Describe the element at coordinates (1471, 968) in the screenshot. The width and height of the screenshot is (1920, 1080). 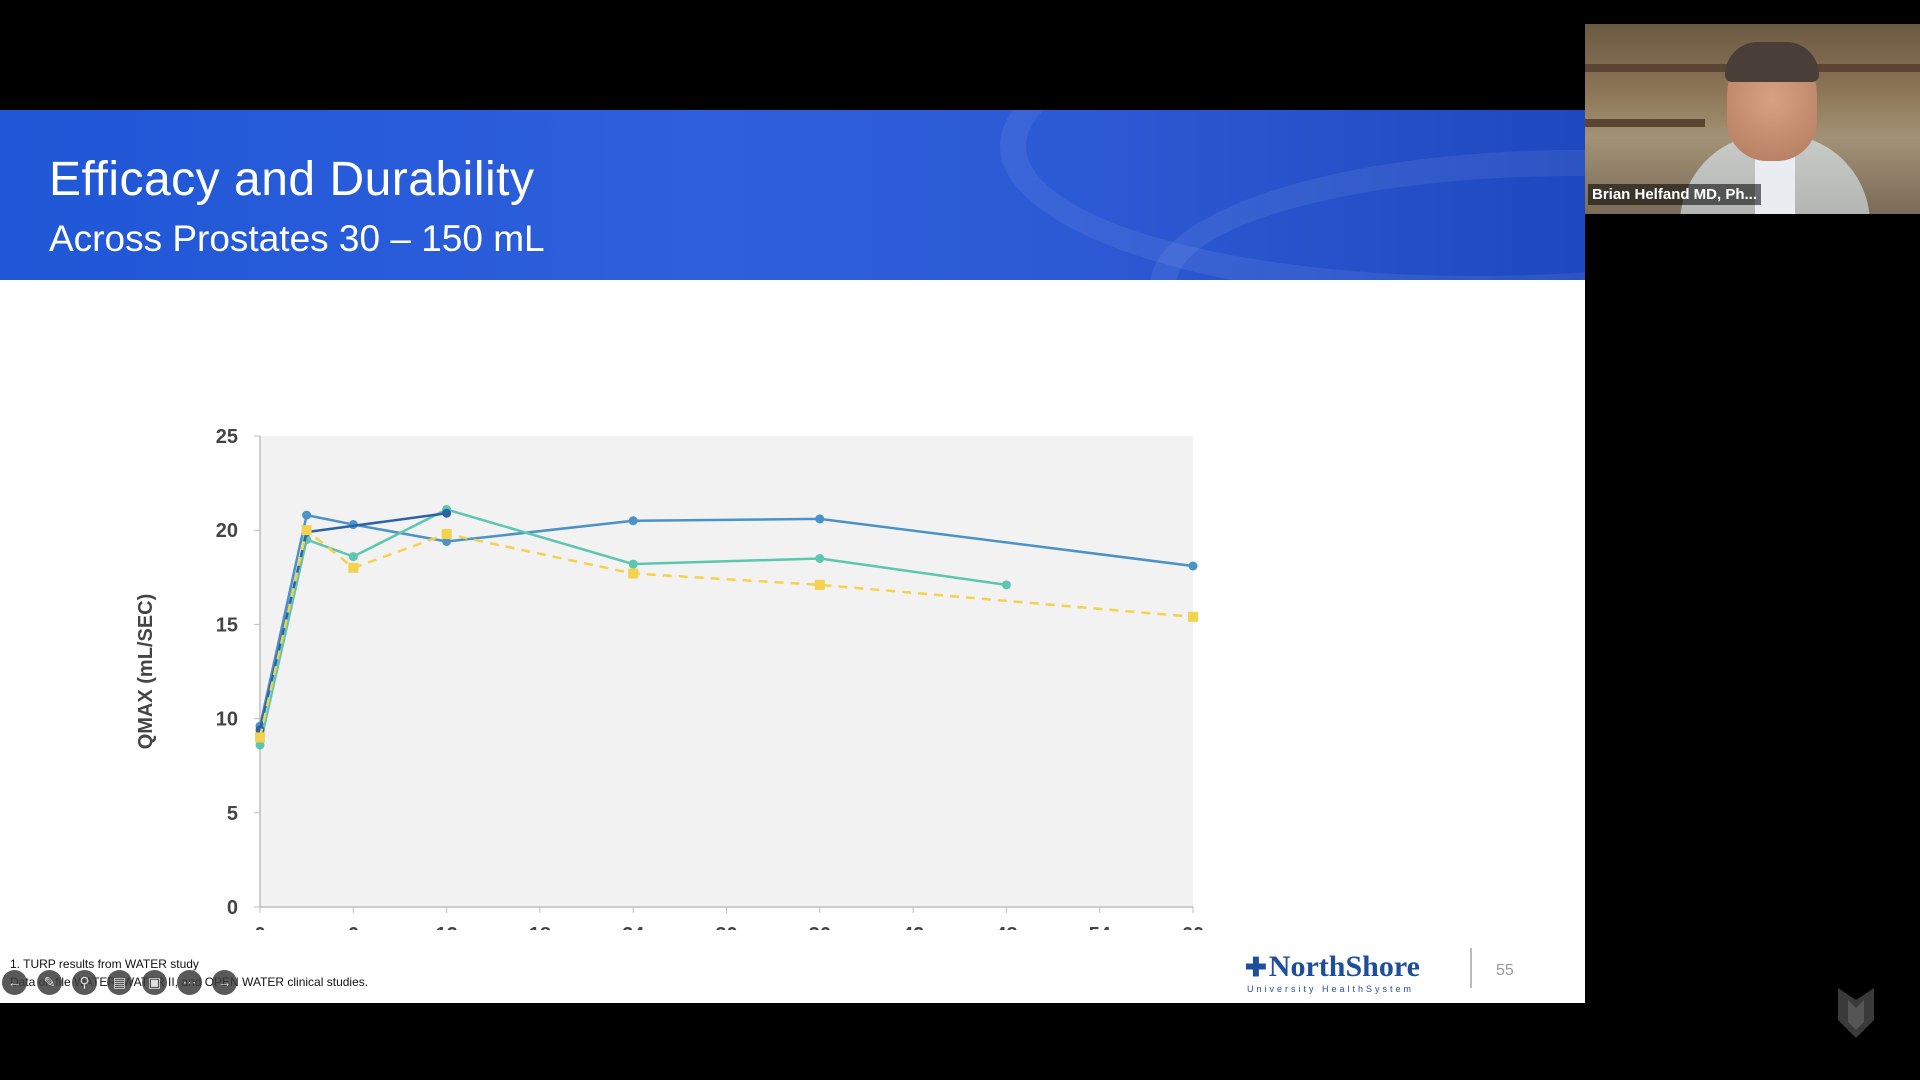
I see `logo-divider` at that location.